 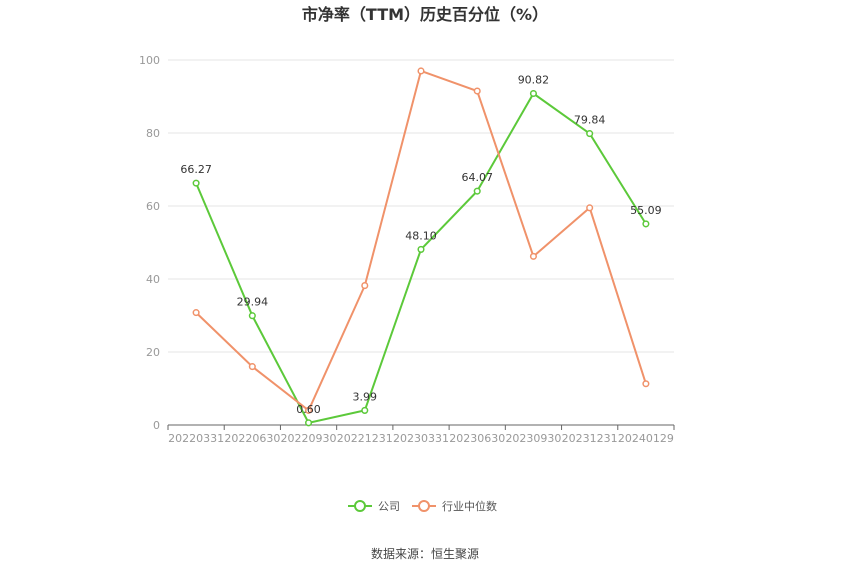 I want to click on x-tick-label: 20220630, so click(x=252, y=438).